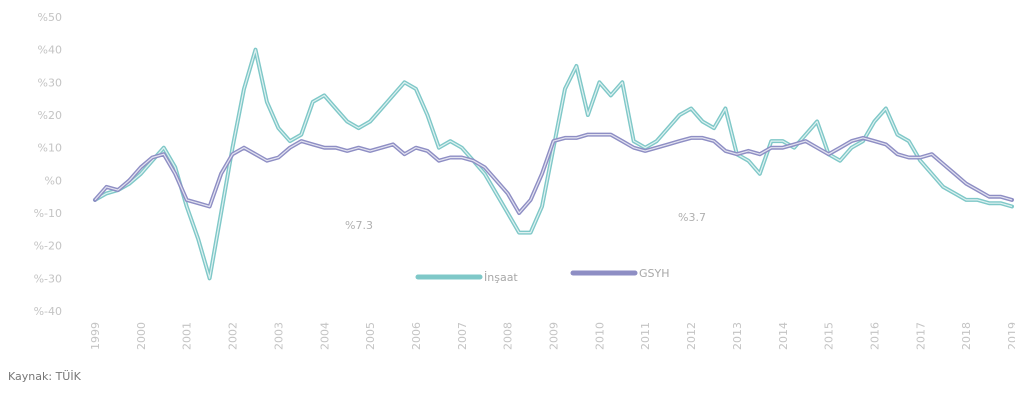  I want to click on x-tick-label: 2015, so click(829, 336).